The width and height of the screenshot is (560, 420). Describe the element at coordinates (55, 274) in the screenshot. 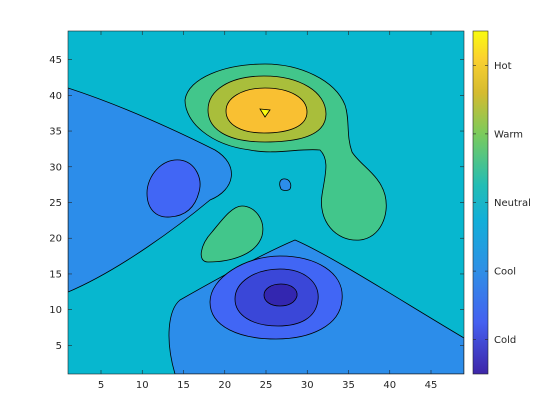

I see `y-tick-label: 15` at that location.